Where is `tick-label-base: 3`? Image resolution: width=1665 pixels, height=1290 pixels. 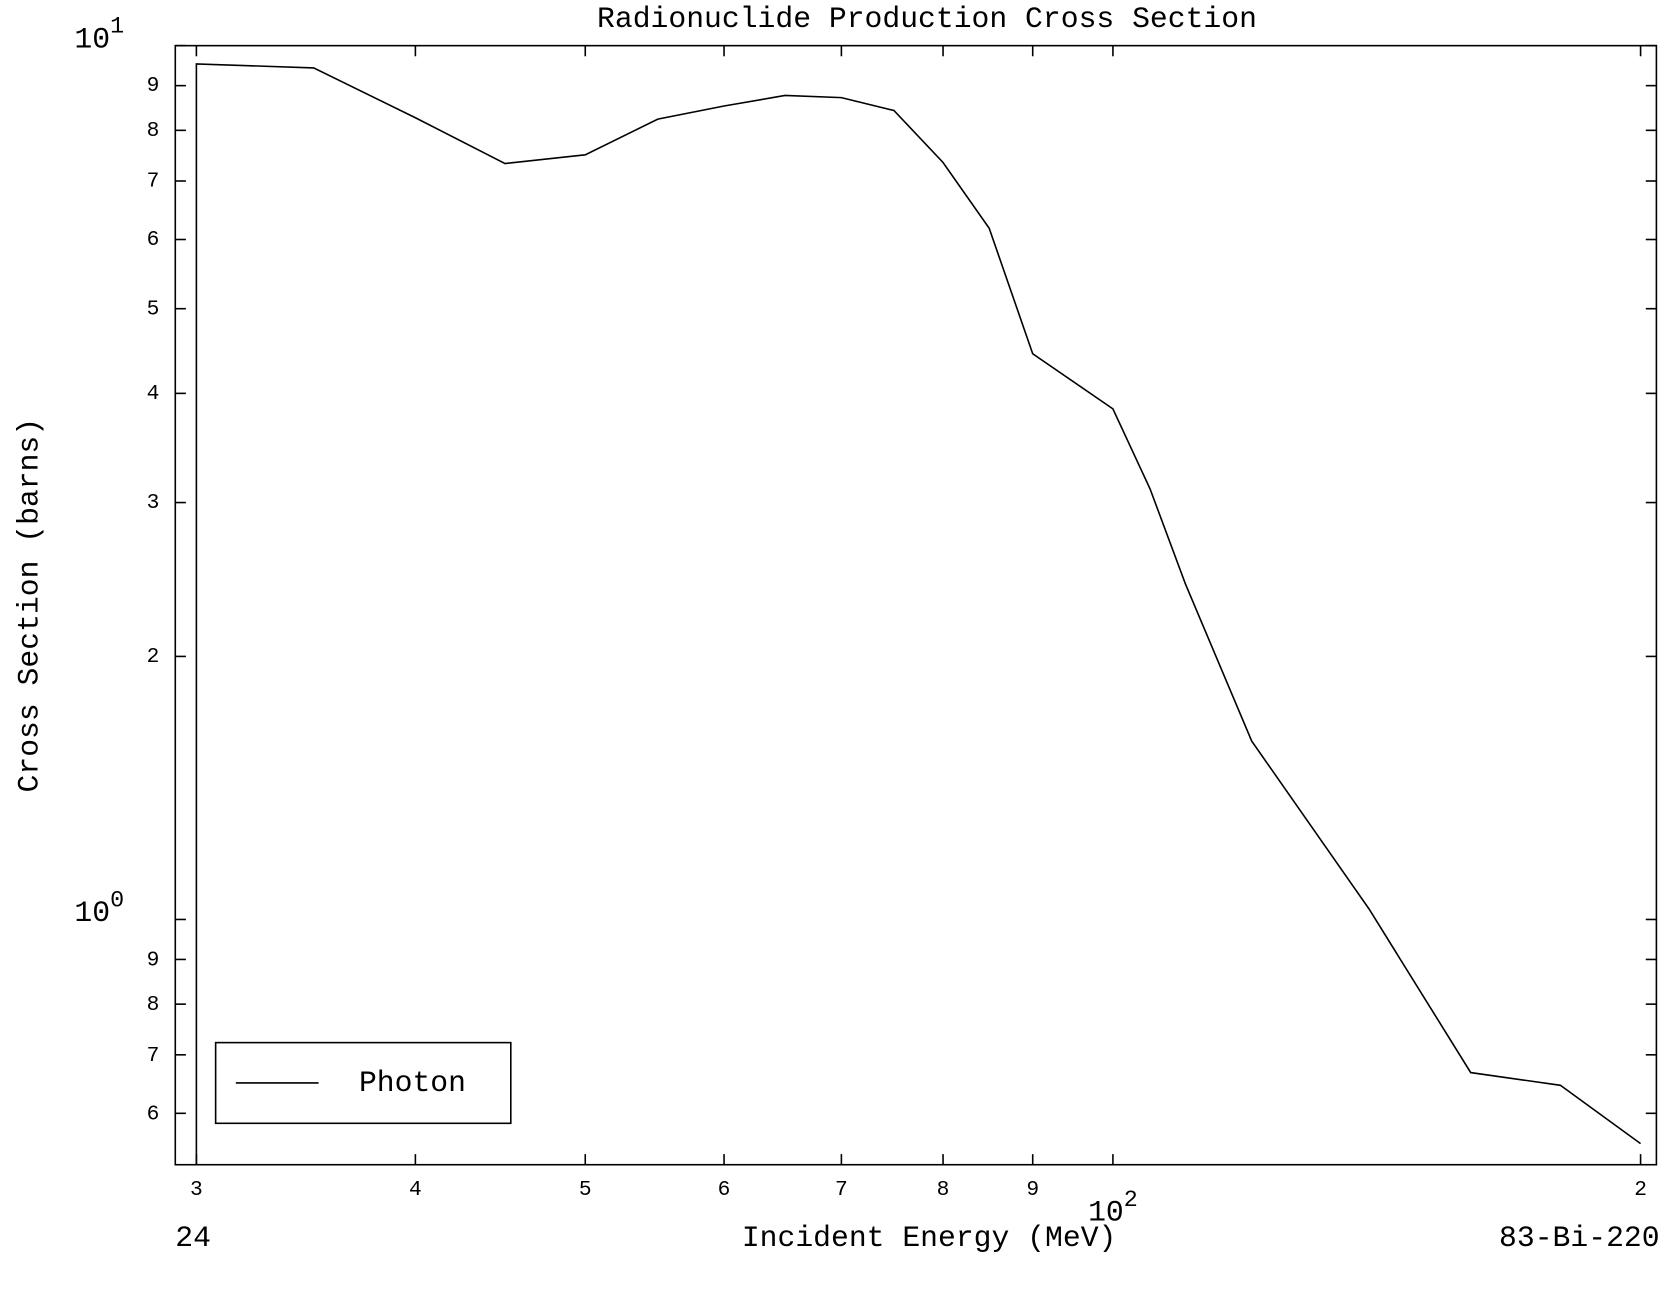 tick-label-base: 3 is located at coordinates (196, 1190).